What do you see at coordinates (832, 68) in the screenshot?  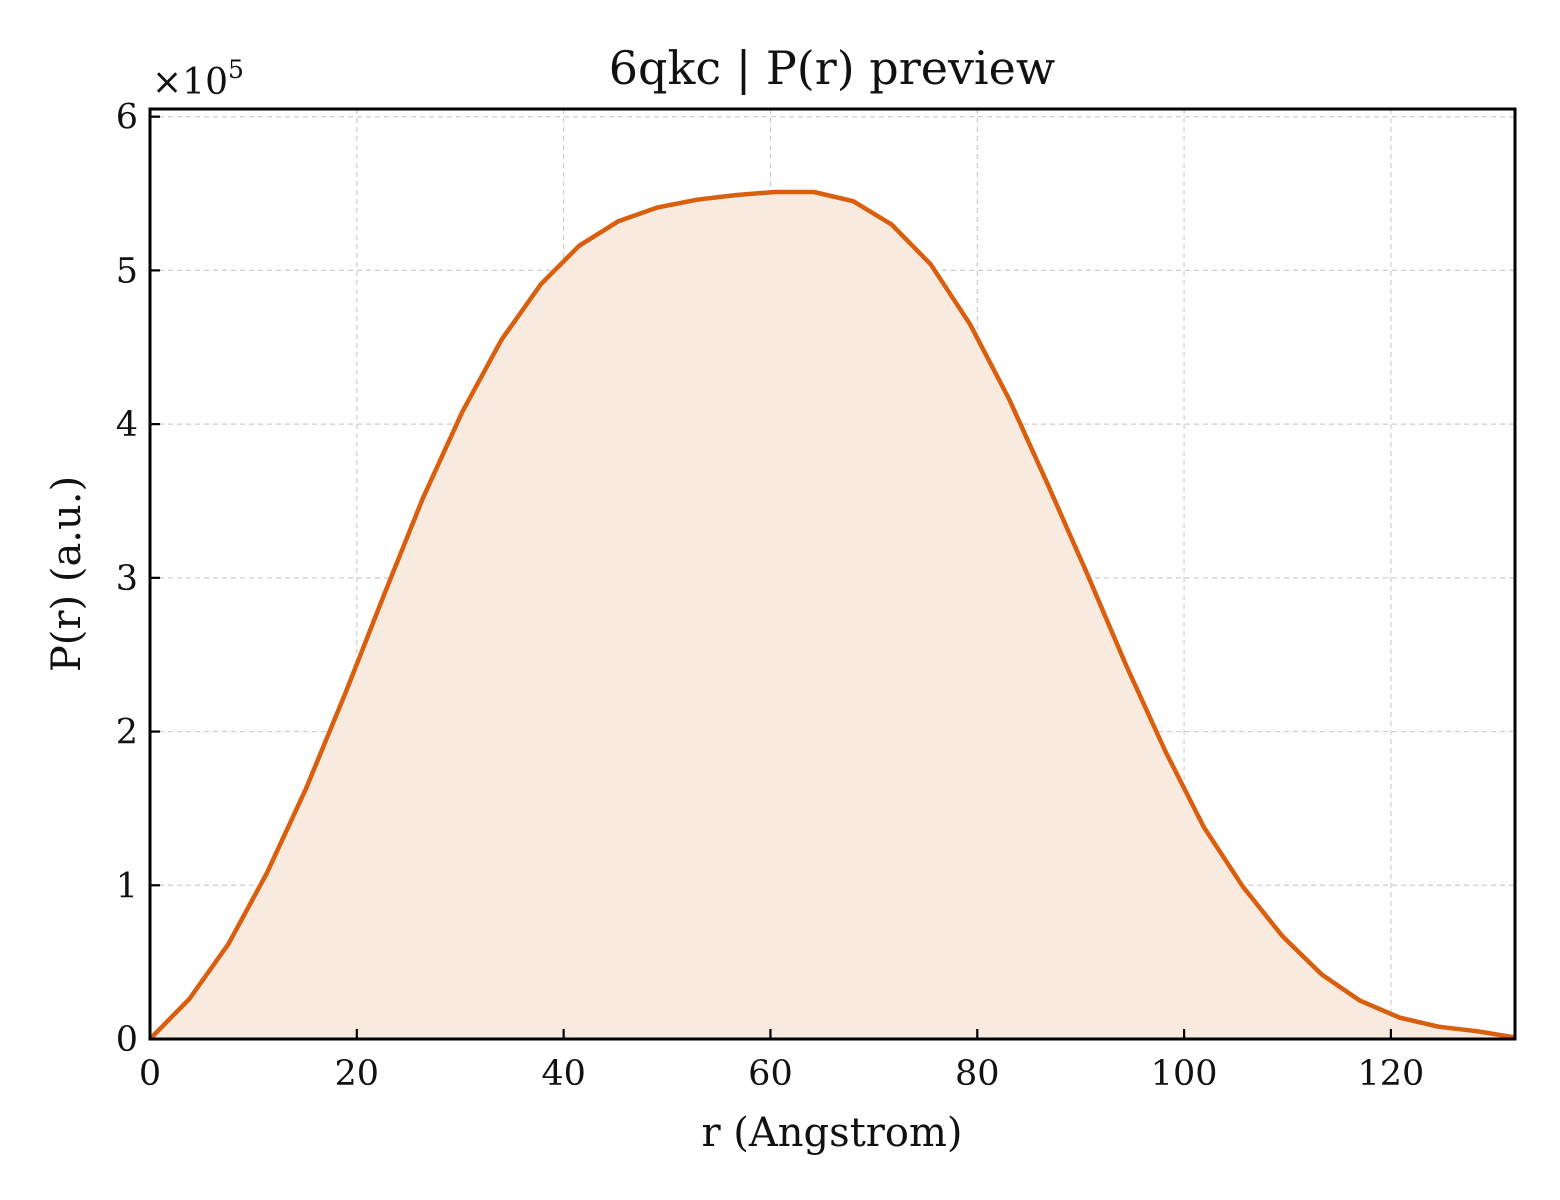 I see `chart-title: 6qkc | P(r) preview` at bounding box center [832, 68].